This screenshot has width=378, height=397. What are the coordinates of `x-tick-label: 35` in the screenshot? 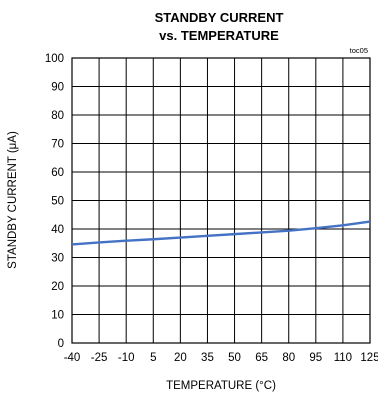 It's located at (207, 358).